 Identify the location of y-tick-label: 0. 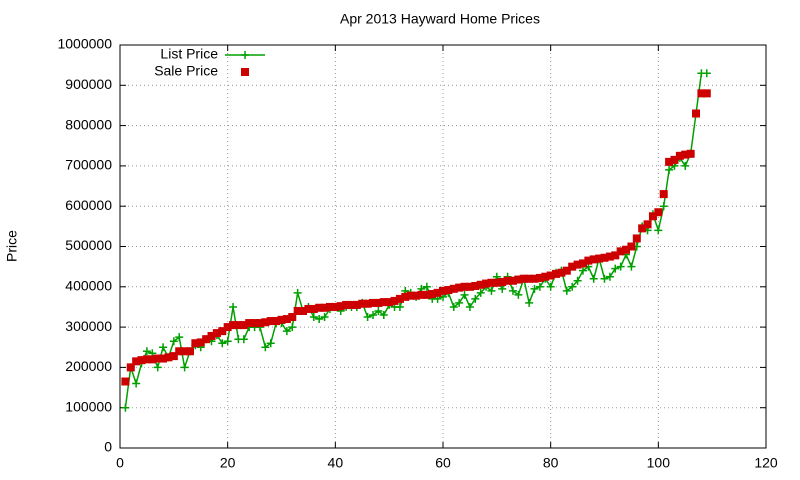
(108, 447).